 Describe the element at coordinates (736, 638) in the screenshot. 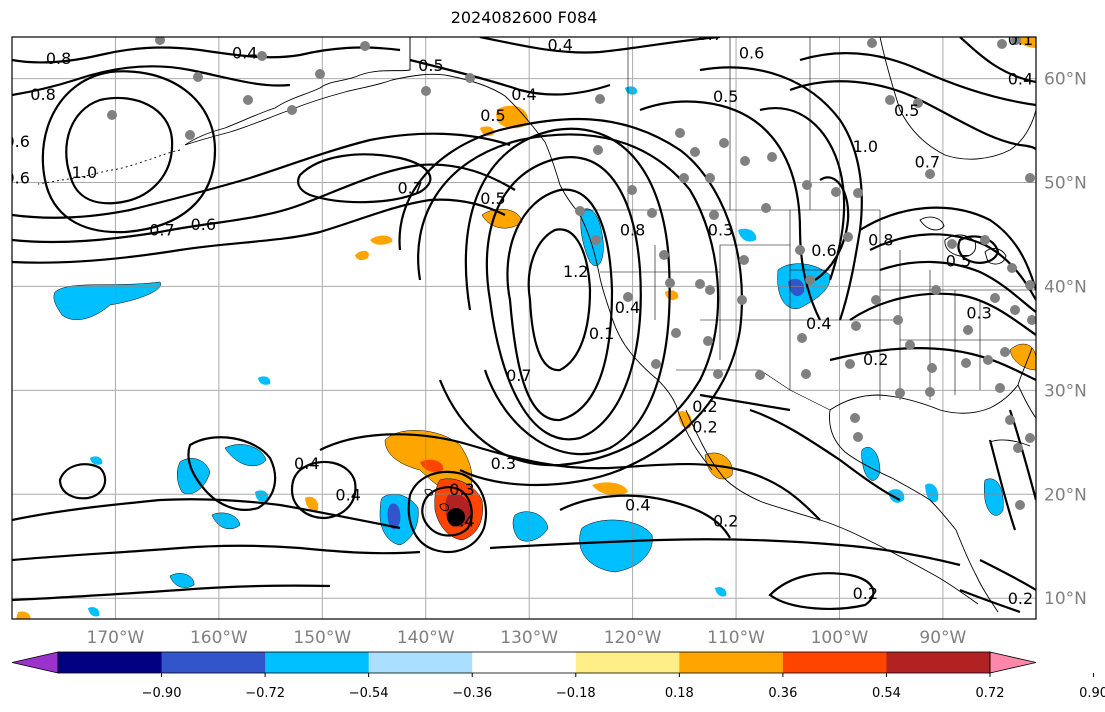

I see `lon-tick-label: 110°W` at that location.